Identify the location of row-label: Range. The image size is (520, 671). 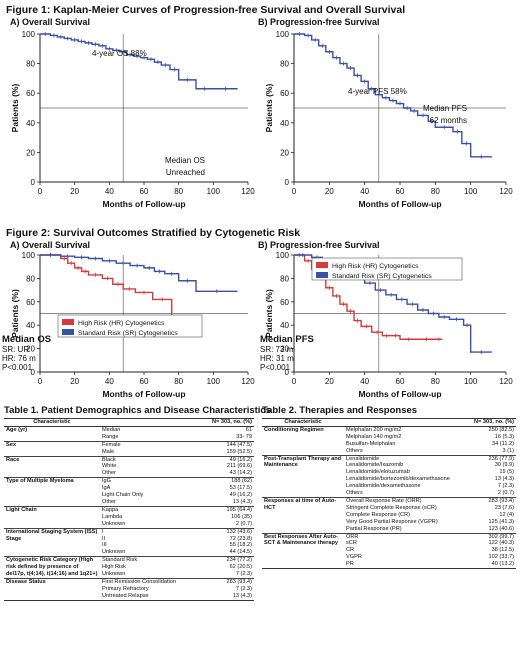
(110, 436).